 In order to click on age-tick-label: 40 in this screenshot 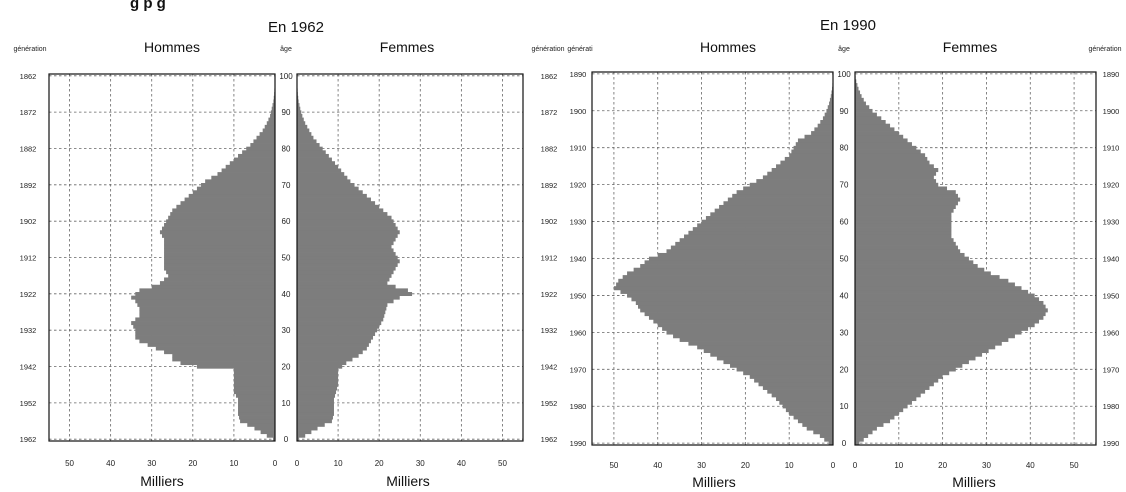, I will do `click(286, 294)`.